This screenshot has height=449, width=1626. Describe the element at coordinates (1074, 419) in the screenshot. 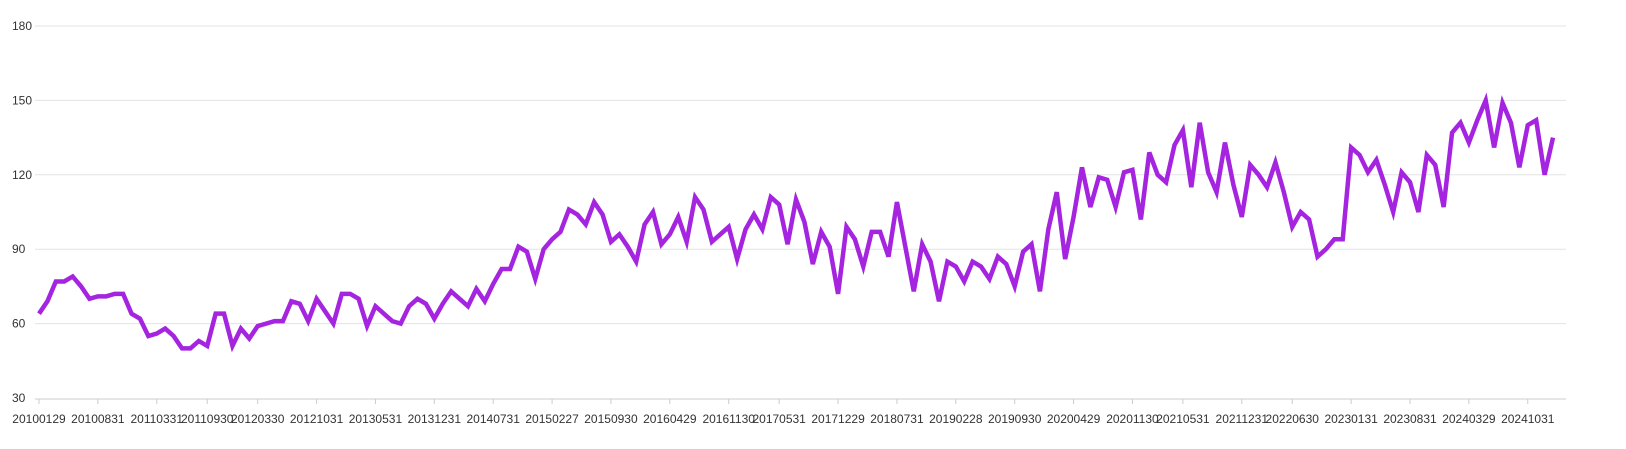

I see `x-tick-label: 20200429` at that location.